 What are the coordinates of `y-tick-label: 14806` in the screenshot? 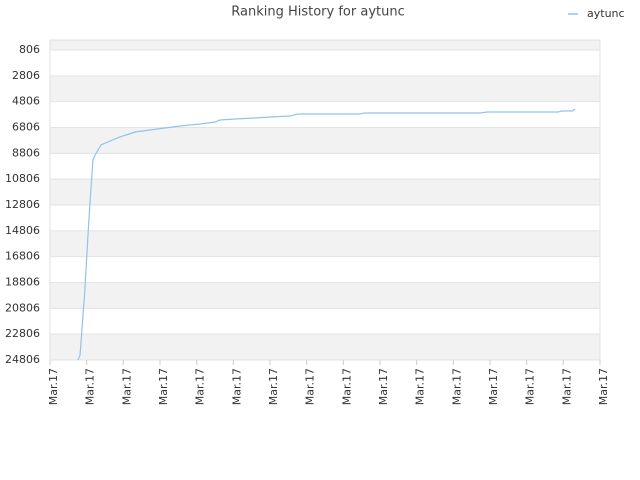 It's located at (22, 230).